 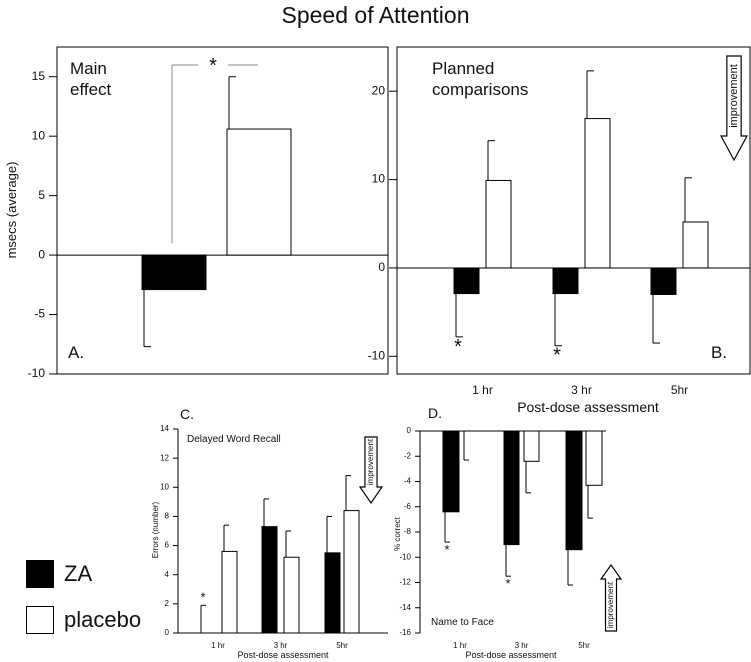 What do you see at coordinates (405, 556) in the screenshot?
I see `y-tick-label-d: -10` at bounding box center [405, 556].